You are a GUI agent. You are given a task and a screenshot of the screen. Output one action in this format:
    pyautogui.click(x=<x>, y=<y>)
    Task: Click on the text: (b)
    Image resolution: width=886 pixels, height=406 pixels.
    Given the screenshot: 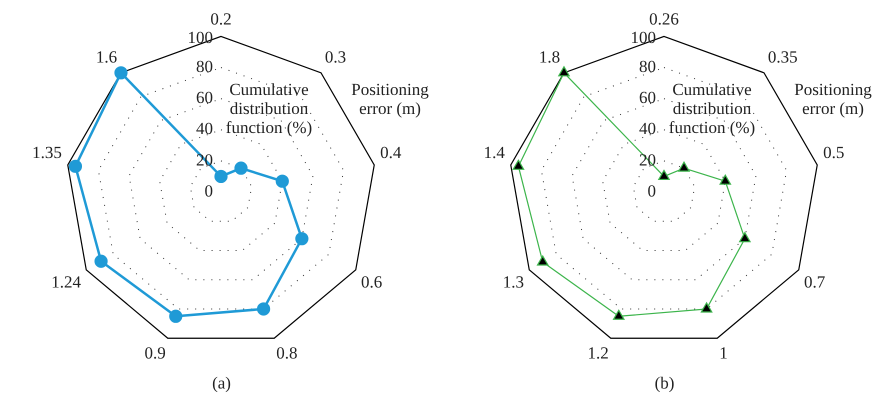 What is the action you would take?
    pyautogui.click(x=664, y=382)
    